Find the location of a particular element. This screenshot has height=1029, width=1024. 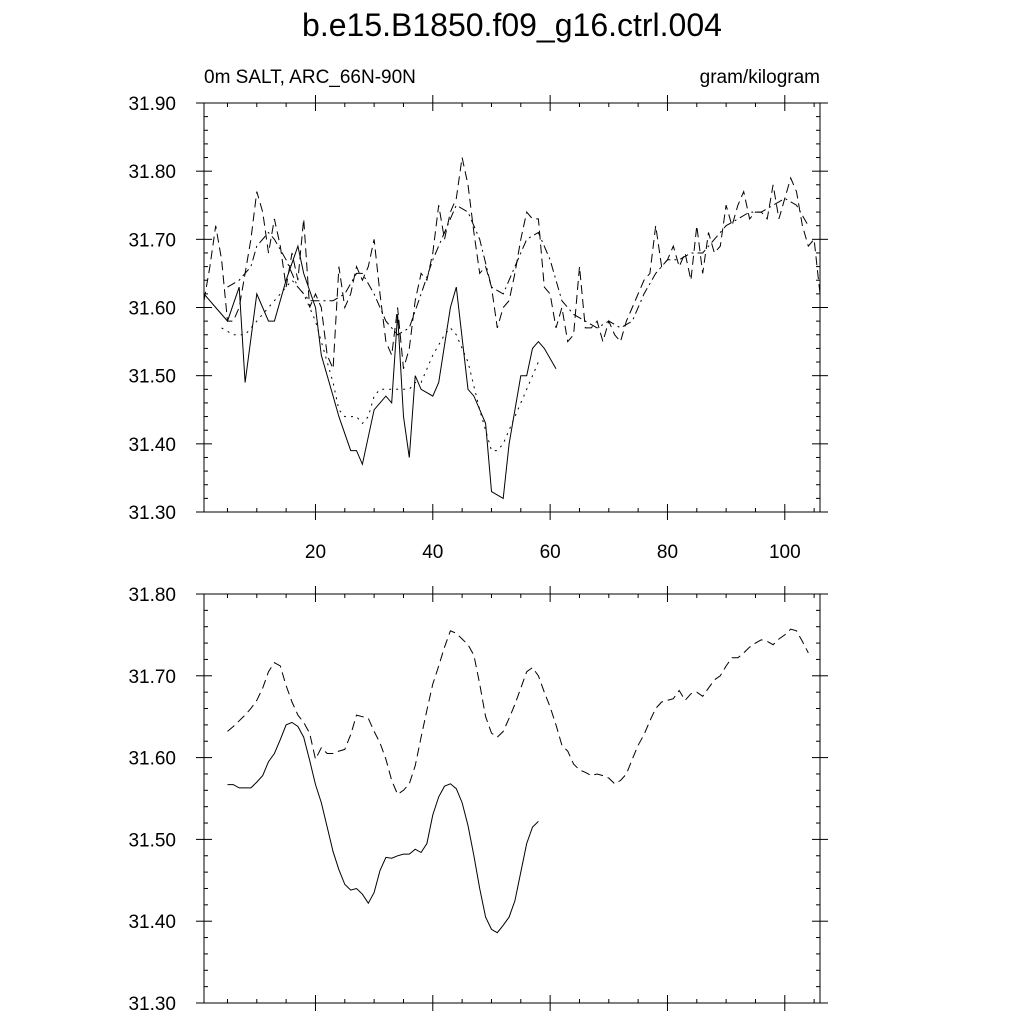

chart-subtitle-left: 0m SALT, ARC_66N-90N is located at coordinates (310, 77).